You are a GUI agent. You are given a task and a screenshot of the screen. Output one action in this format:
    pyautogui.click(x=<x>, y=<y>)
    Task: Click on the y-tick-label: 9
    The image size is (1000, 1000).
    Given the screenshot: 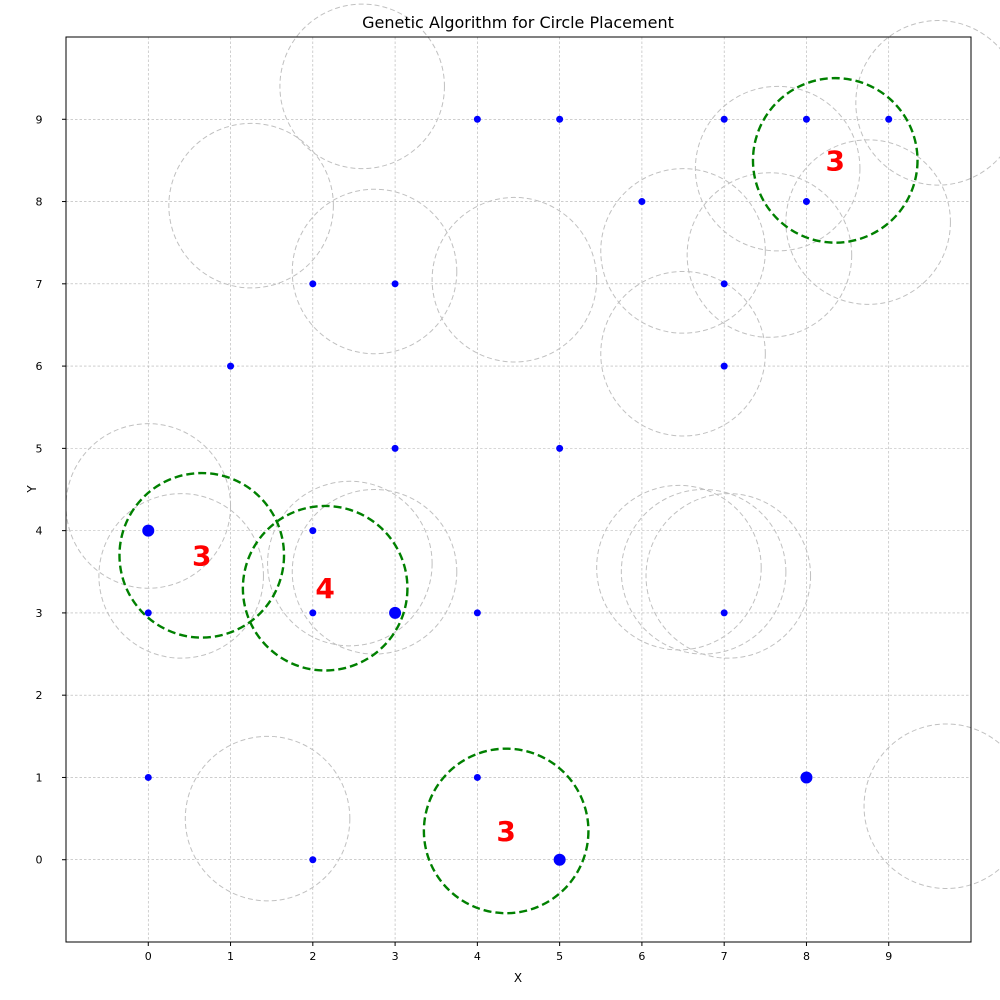 What is the action you would take?
    pyautogui.click(x=39, y=119)
    